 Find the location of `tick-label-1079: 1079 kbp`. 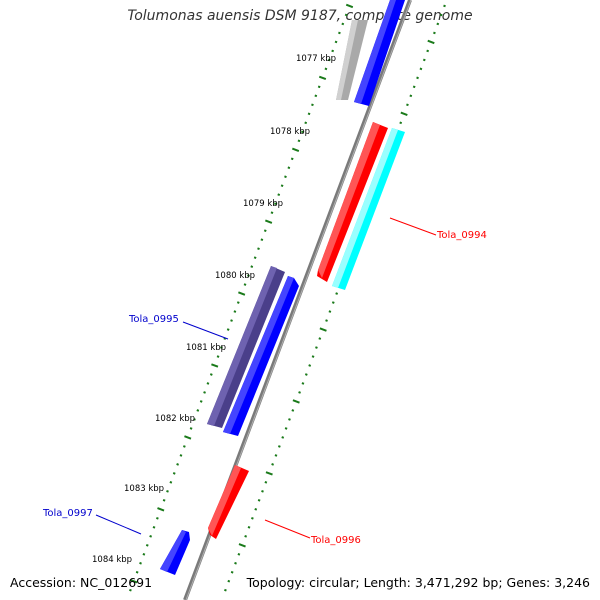

tick-label-1079: 1079 kbp is located at coordinates (263, 204).